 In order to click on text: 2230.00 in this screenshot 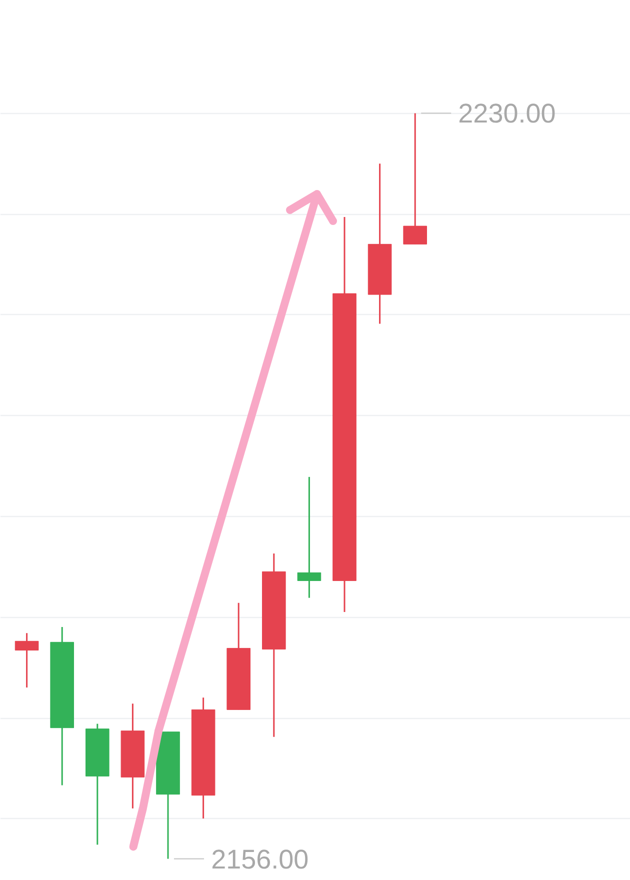, I will do `click(507, 113)`.